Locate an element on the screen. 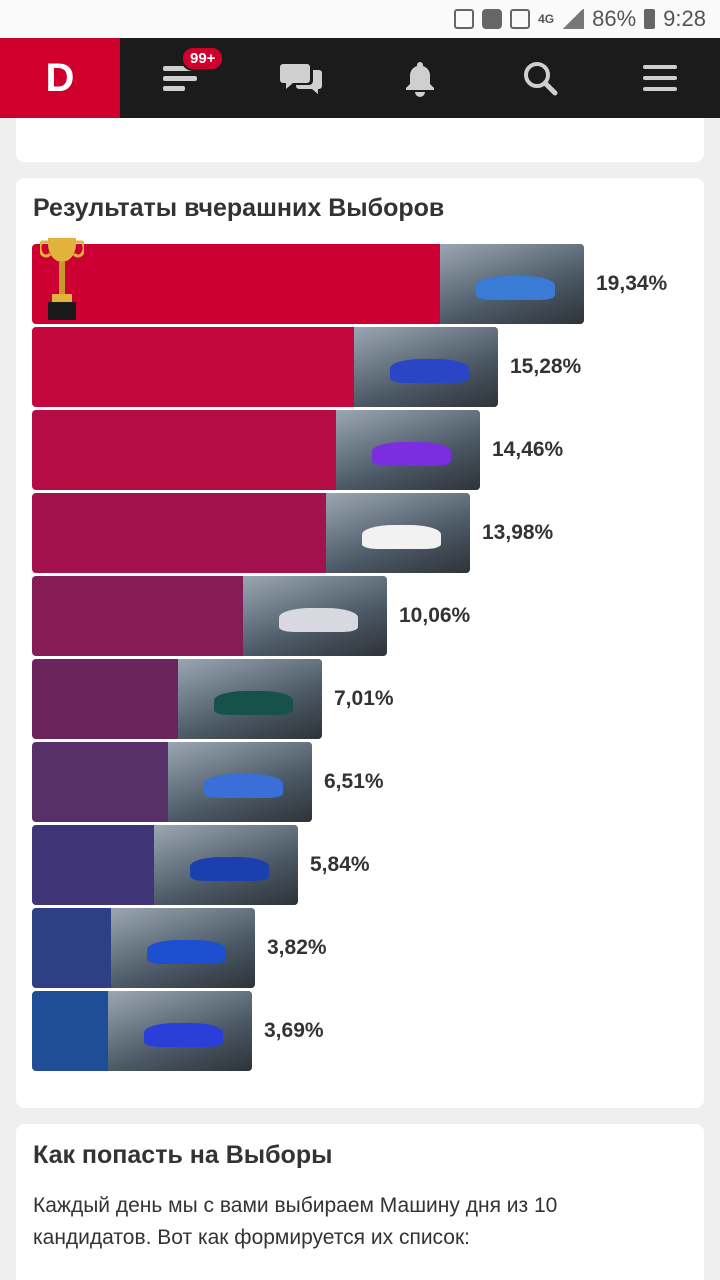 Image resolution: width=720 pixels, height=1280 pixels. chat-icon is located at coordinates (301, 79).